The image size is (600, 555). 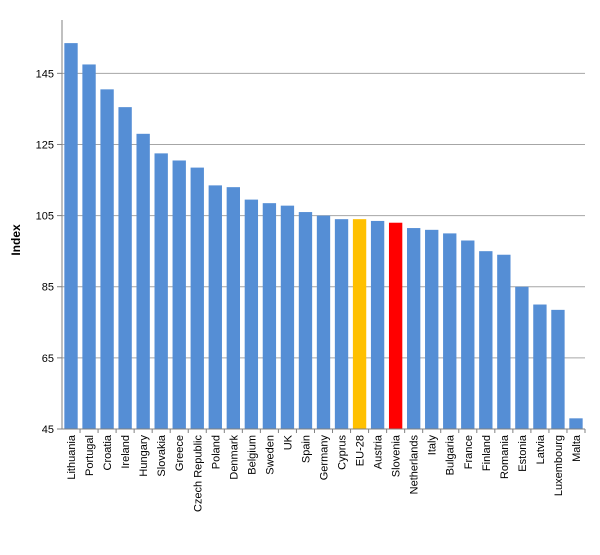 I want to click on x-category-label: Slovenia, so click(x=397, y=455).